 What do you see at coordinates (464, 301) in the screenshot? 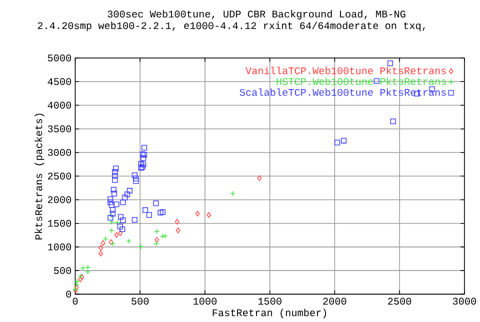
I see `x-tick-label: 3000` at bounding box center [464, 301].